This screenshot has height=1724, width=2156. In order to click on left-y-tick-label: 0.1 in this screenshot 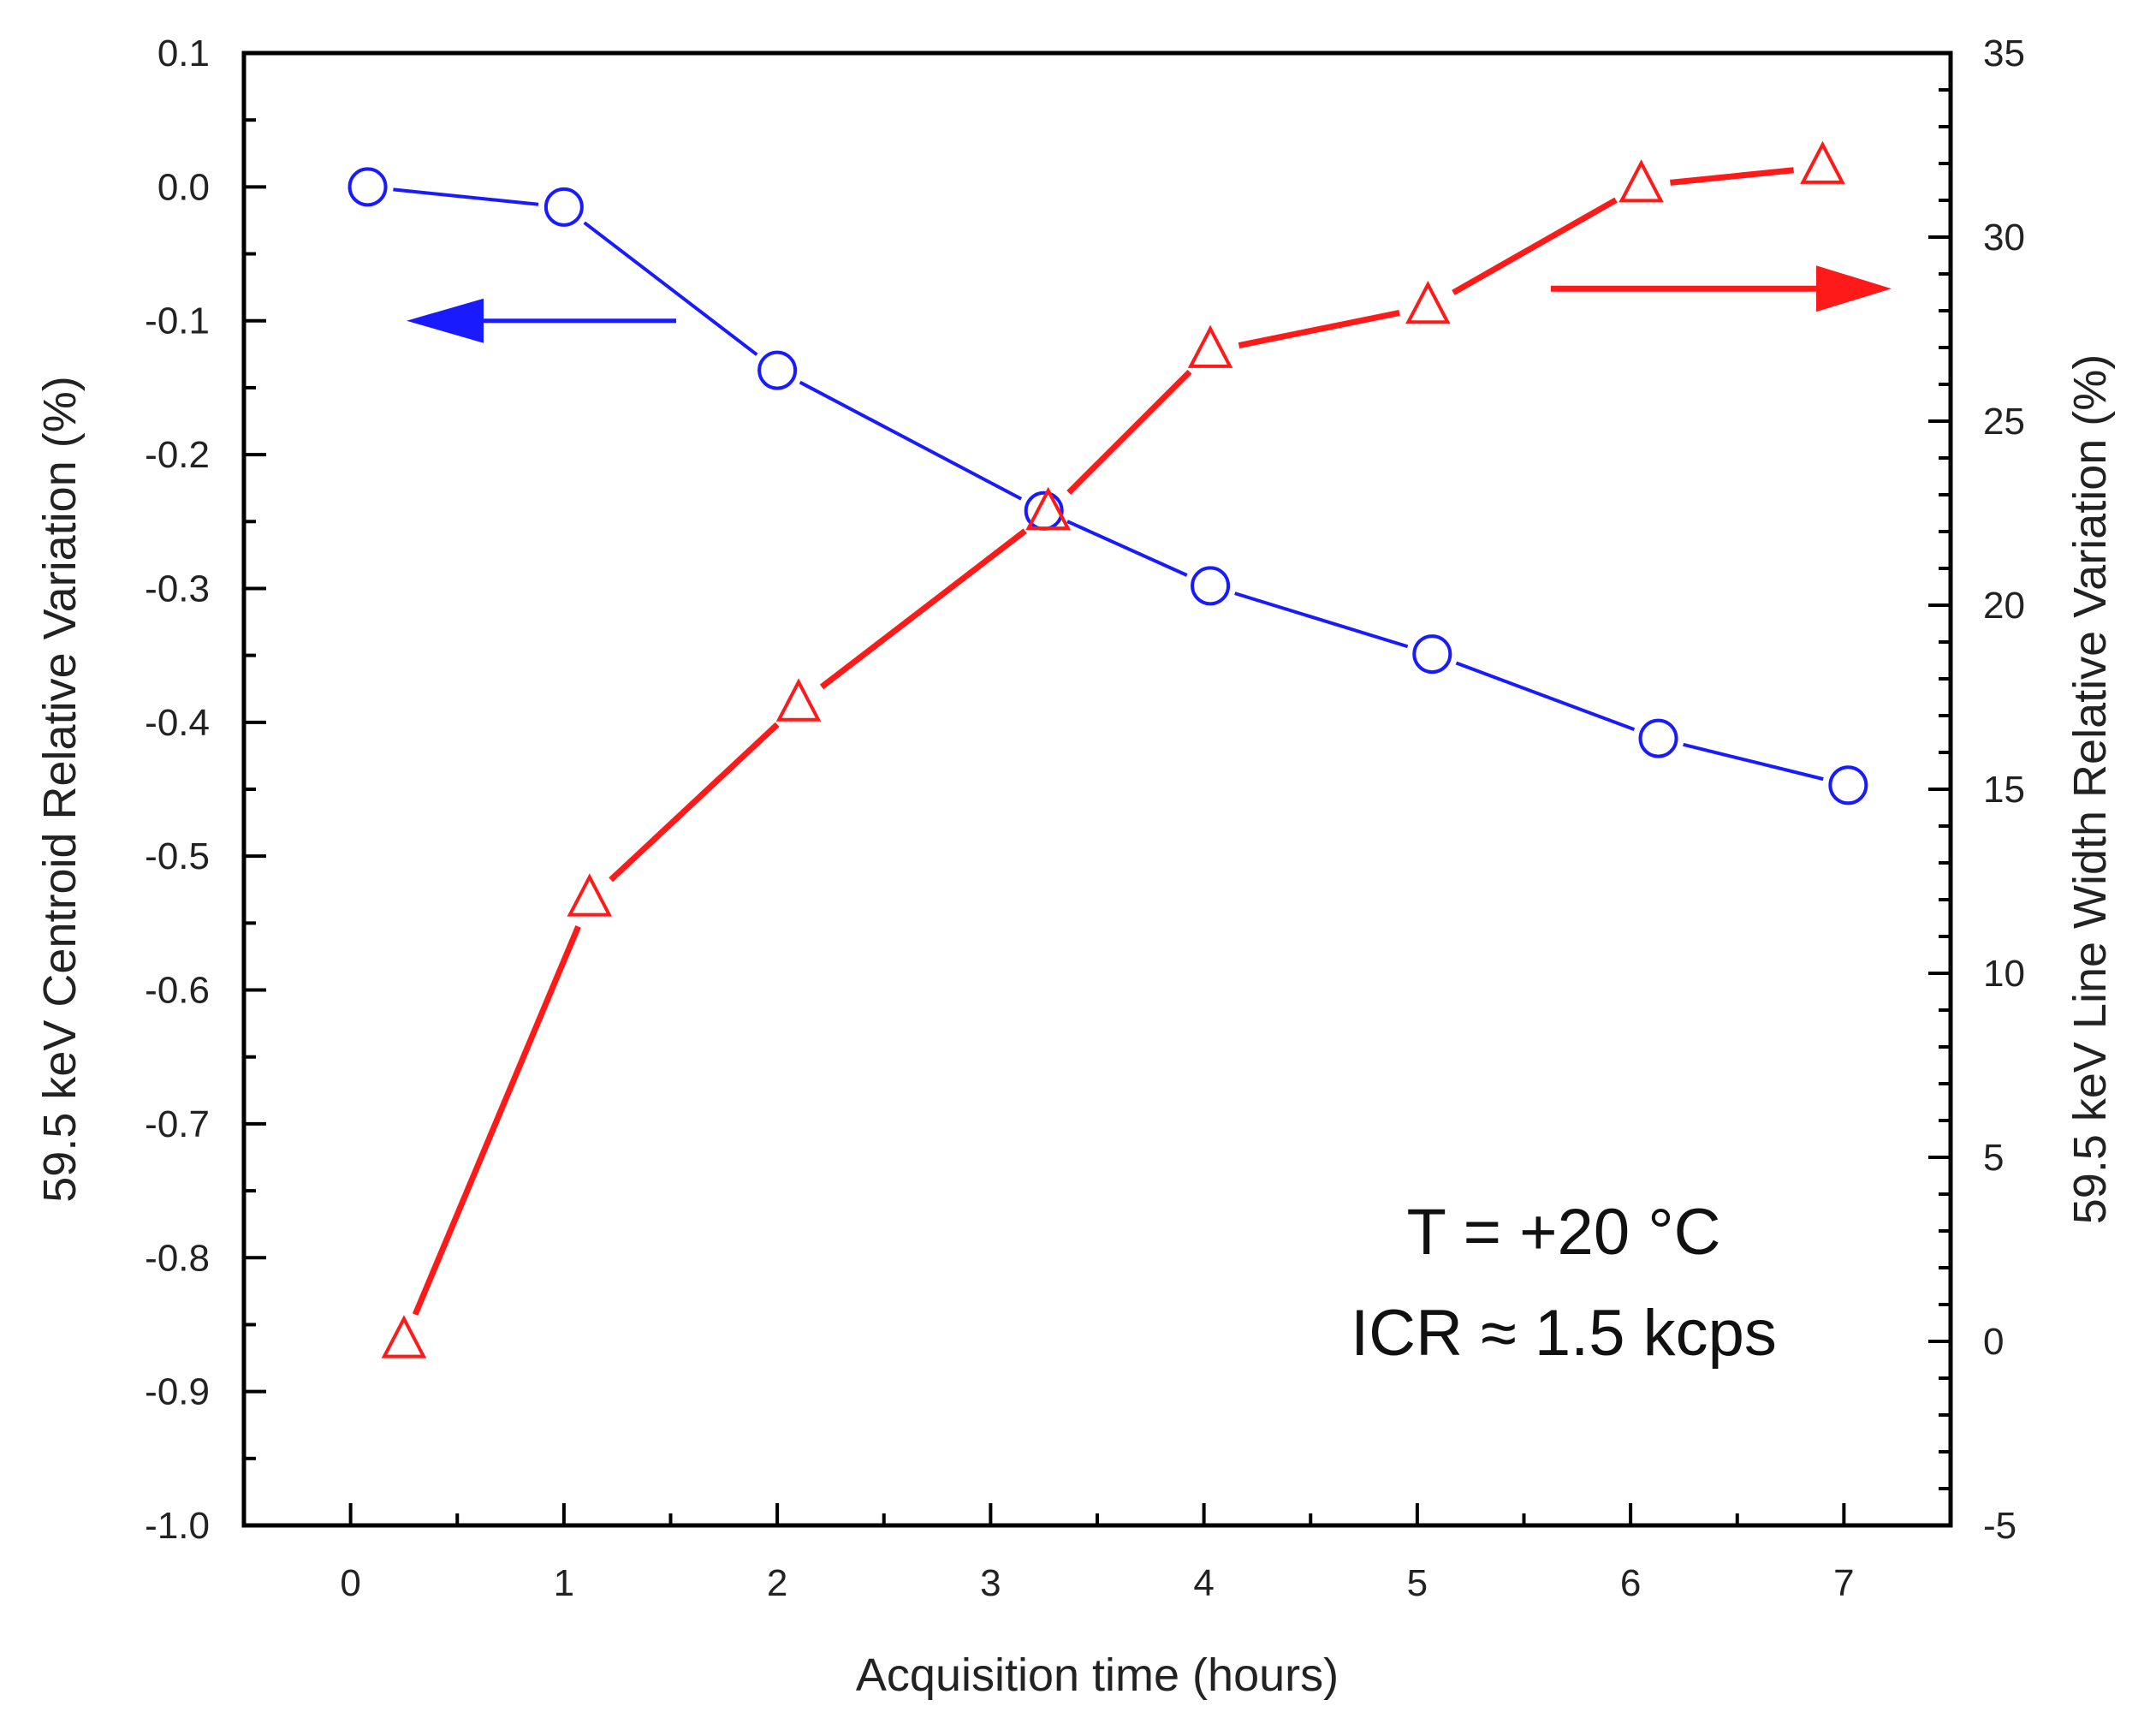, I will do `click(183, 53)`.